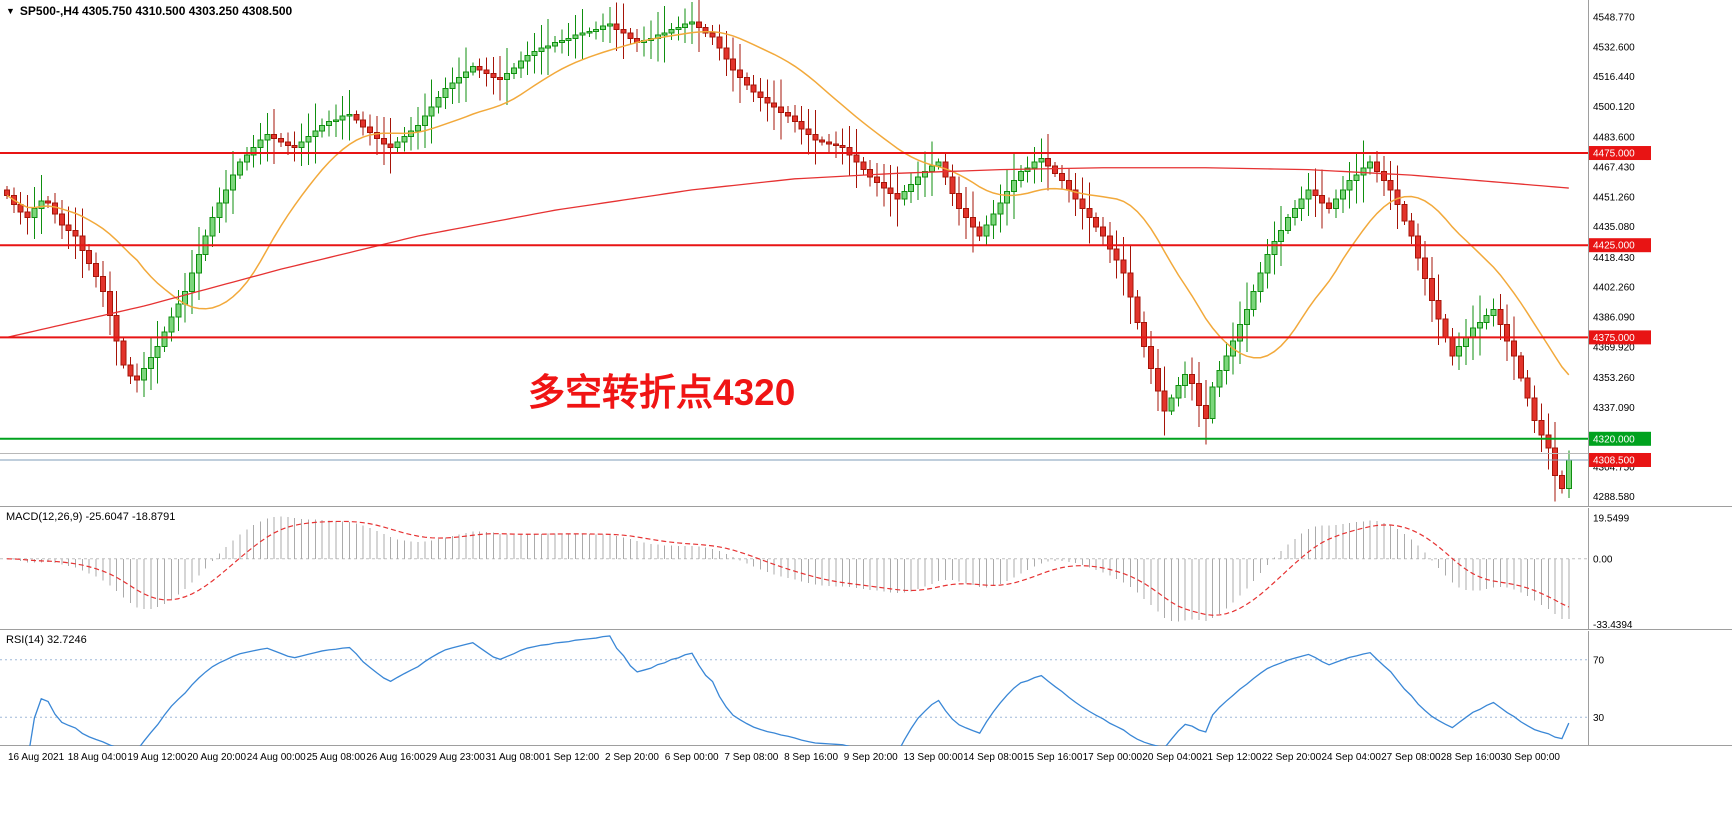  Describe the element at coordinates (1614, 107) in the screenshot. I see `svg-text: 4500.120` at that location.